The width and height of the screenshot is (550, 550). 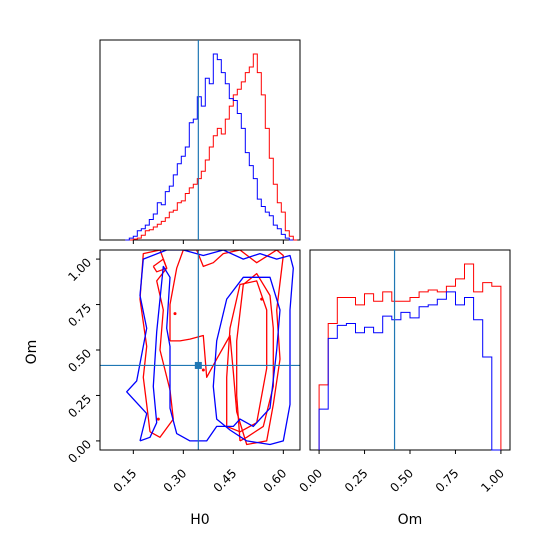 What do you see at coordinates (310, 480) in the screenshot?
I see `om-xtick-label: 0.00` at bounding box center [310, 480].